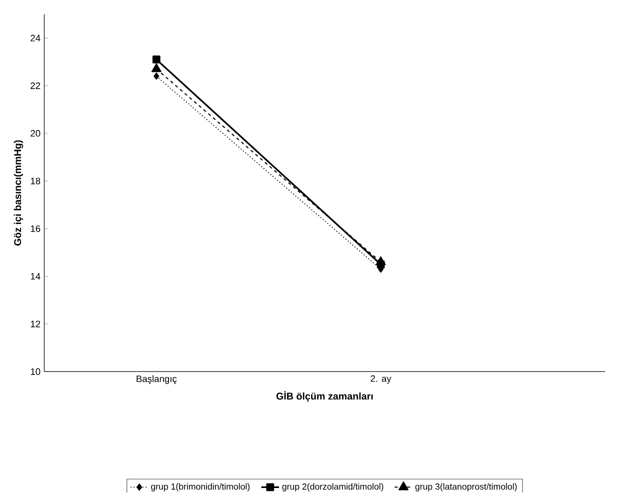  I want to click on legend-label: grup 1(brimonidin/timolol), so click(200, 487).